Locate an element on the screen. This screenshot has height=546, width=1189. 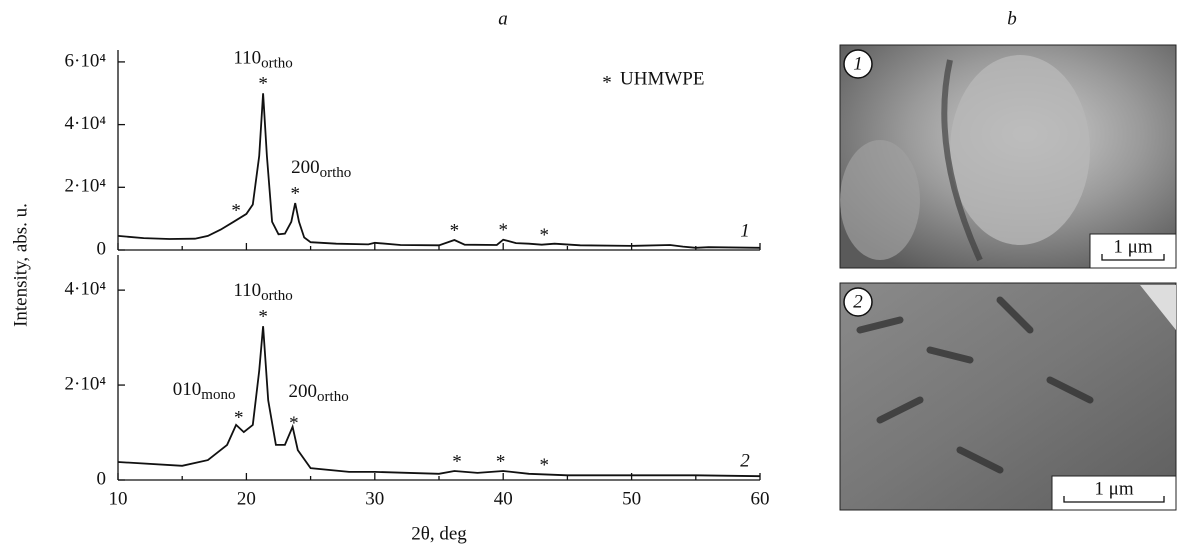
x-tick-label: 50 is located at coordinates (631, 498).